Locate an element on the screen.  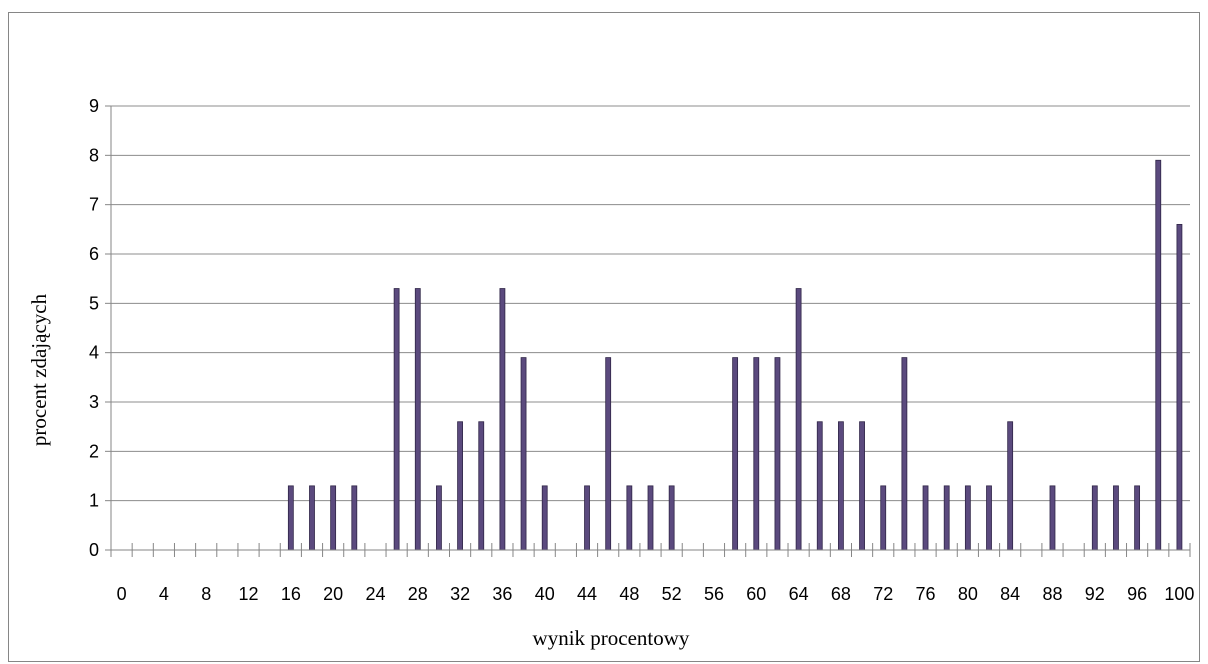
y-tick-label: 9 is located at coordinates (94, 106).